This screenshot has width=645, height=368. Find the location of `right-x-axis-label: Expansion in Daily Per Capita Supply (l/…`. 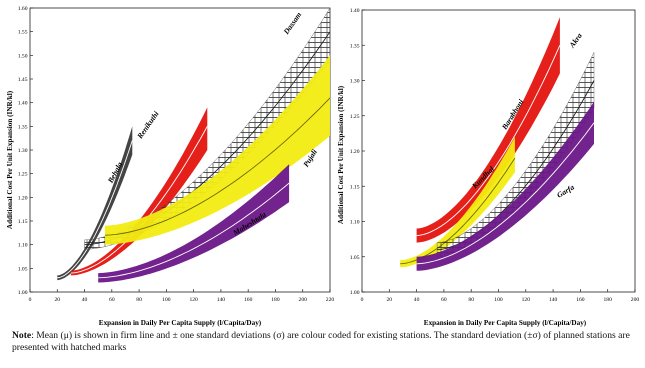

right-x-axis-label: Expansion in Daily Per Capita Supply (l/… is located at coordinates (505, 323).